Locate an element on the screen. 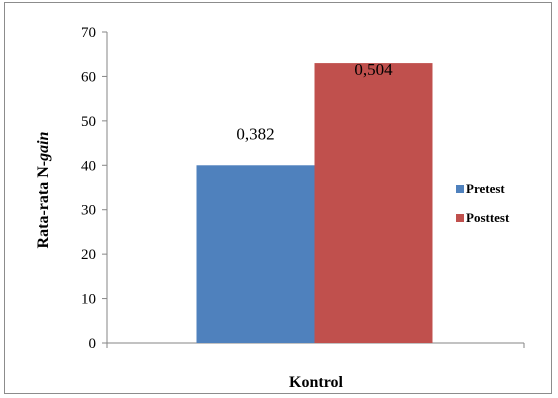 Image resolution: width=558 pixels, height=398 pixels. y-tick-label: 0 is located at coordinates (93, 344).